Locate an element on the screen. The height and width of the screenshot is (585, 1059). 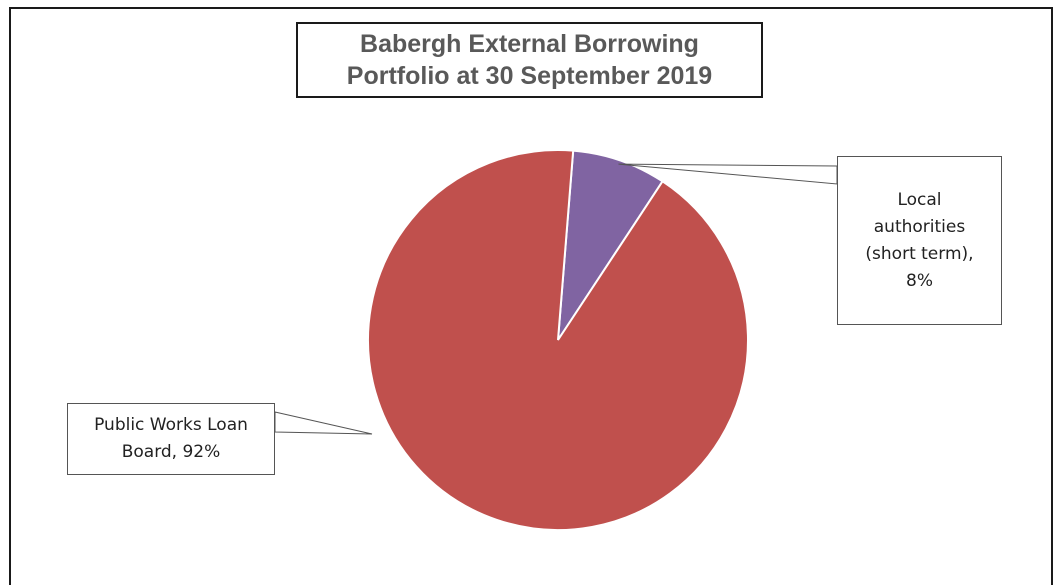
chart-title-line-2: Portfolio at 30 September 2019 is located at coordinates (529, 76).